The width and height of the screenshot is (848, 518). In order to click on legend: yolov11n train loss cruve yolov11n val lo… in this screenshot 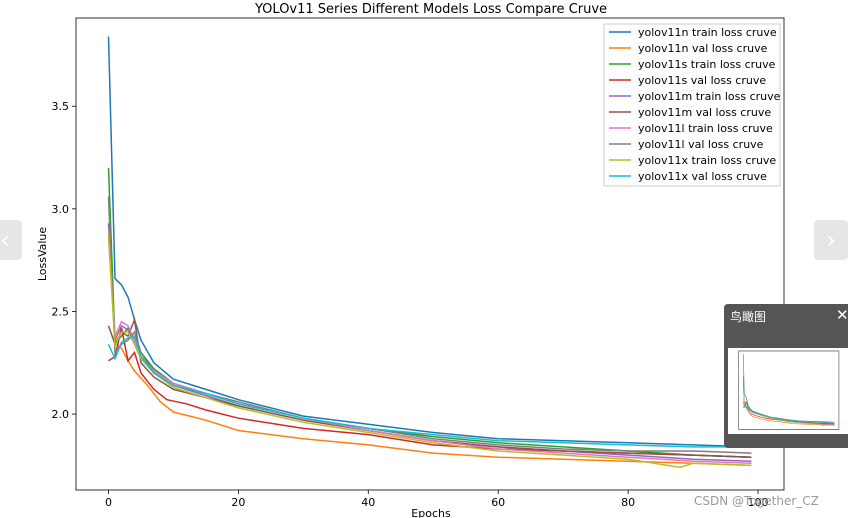, I will do `click(692, 105)`.